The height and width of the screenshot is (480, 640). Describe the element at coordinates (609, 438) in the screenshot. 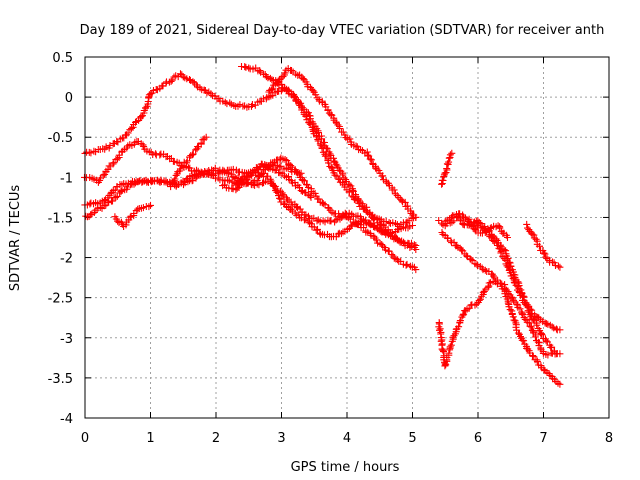

I see `x-tick-label: 8` at that location.